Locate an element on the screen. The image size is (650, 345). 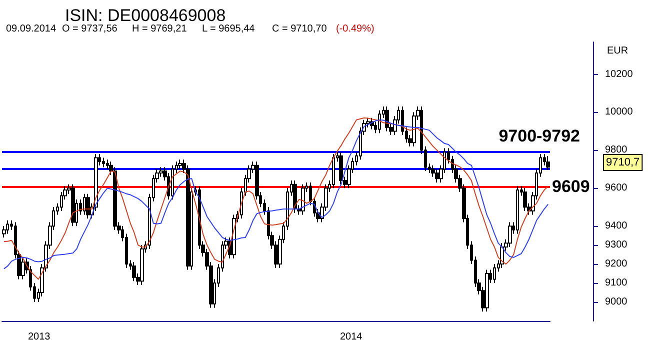
annotation: 9700-9792 is located at coordinates (539, 136).